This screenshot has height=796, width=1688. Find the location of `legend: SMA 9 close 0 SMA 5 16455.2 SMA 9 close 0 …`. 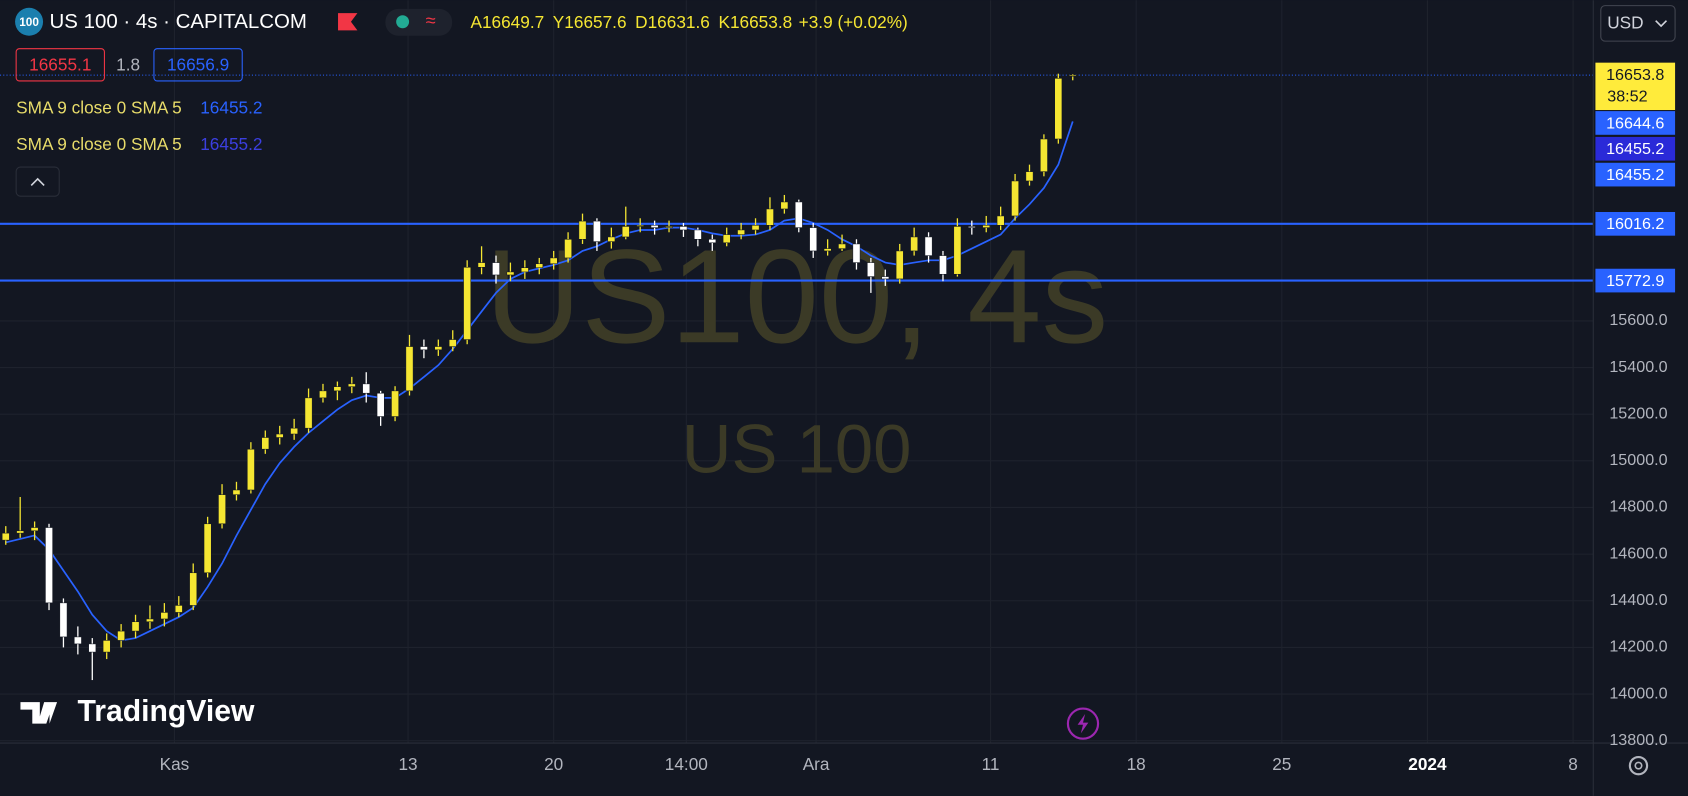

legend: SMA 9 close 0 SMA 5 16455.2 SMA 9 close 0 … is located at coordinates (139, 125).